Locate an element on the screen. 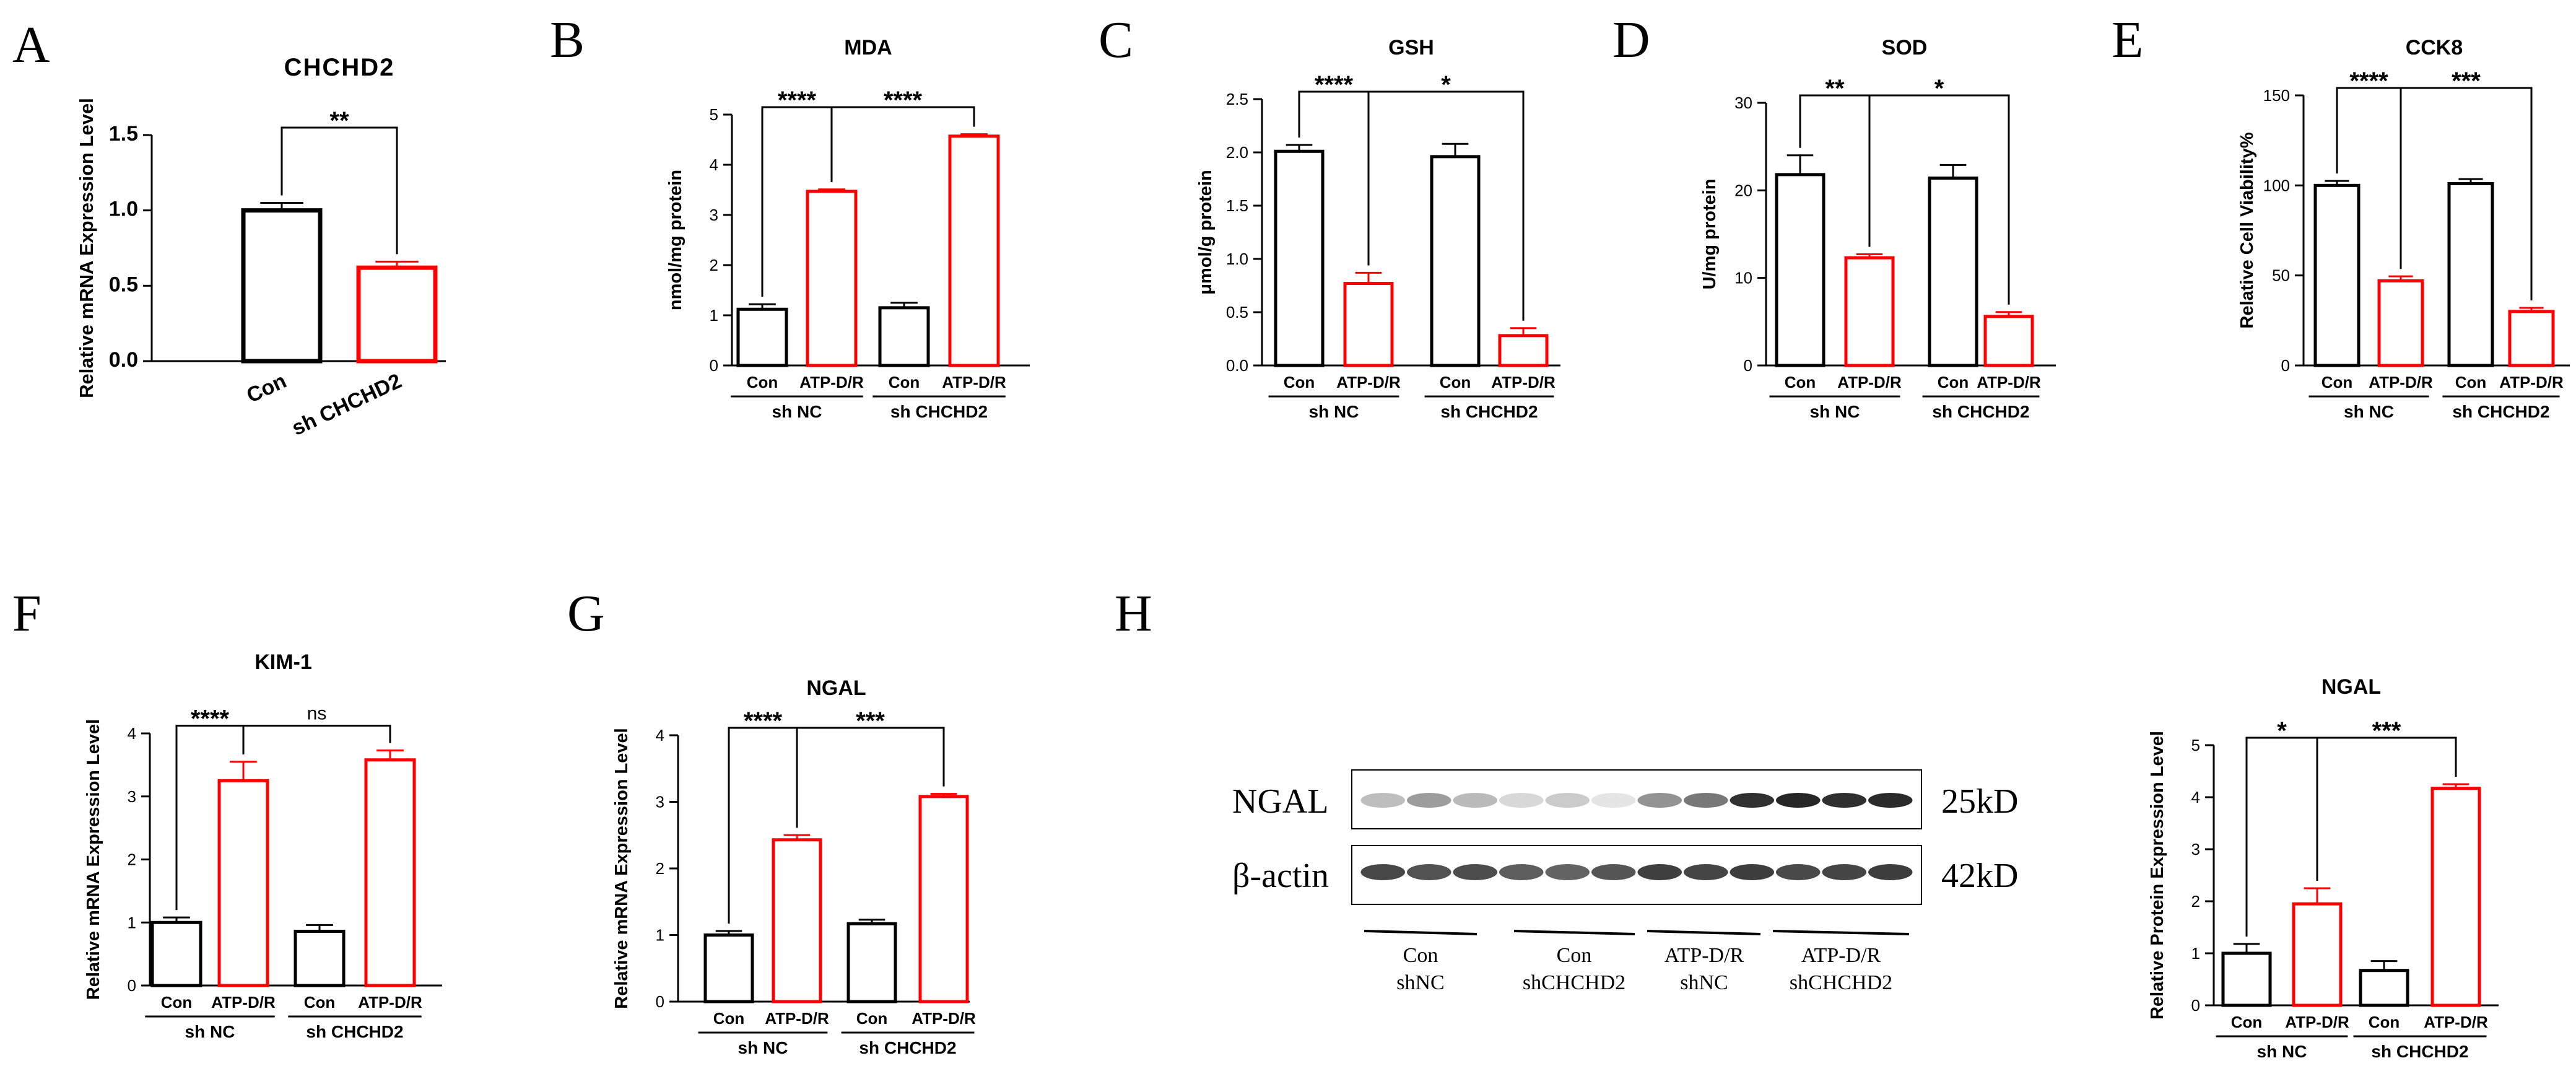 The image size is (2576, 1084). group-label-c-1: sh CHCHD2 is located at coordinates (1489, 411).